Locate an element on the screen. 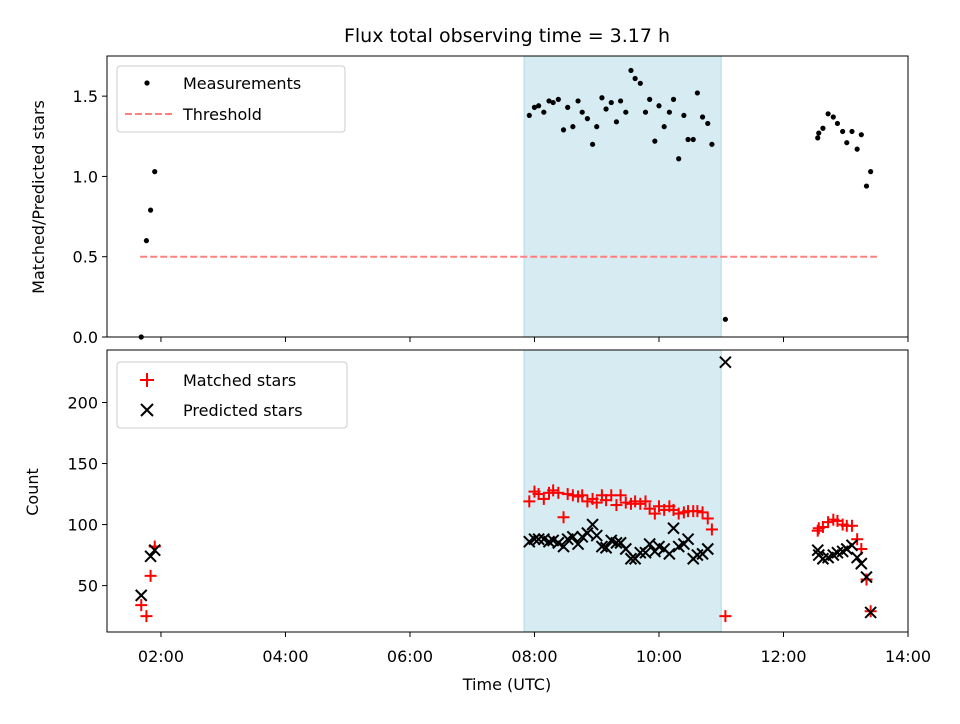  x-tick-label: 06:00 is located at coordinates (410, 656).